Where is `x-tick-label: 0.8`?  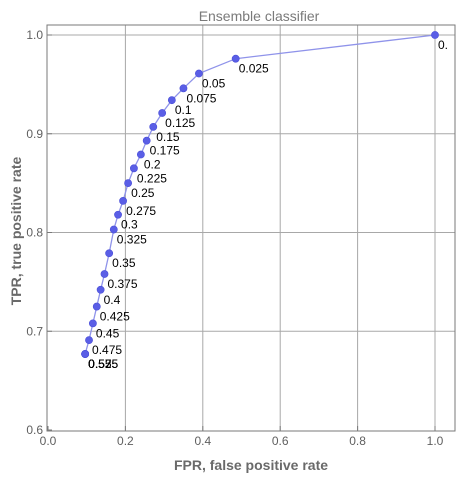 x-tick-label: 0.8 is located at coordinates (357, 441).